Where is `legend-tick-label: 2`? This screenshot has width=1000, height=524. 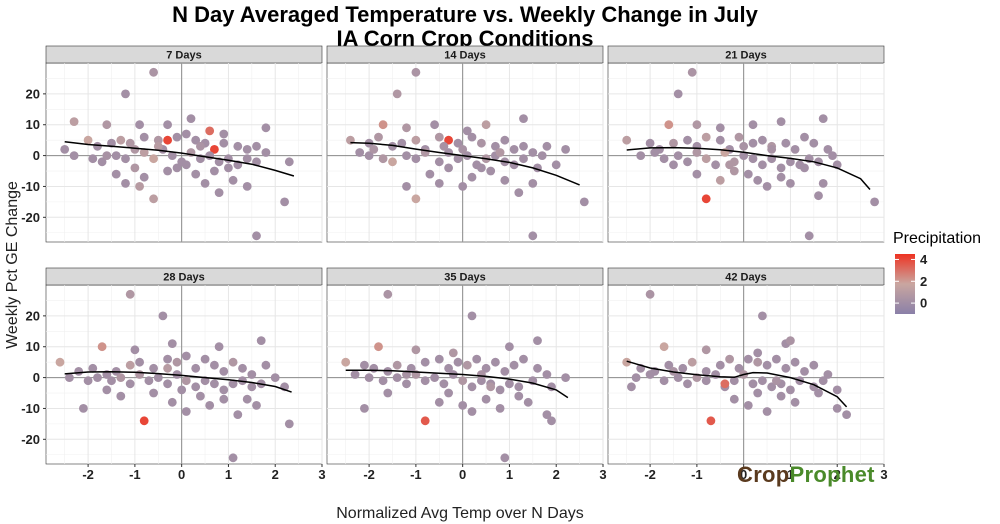
legend-tick-label: 2 is located at coordinates (923, 281).